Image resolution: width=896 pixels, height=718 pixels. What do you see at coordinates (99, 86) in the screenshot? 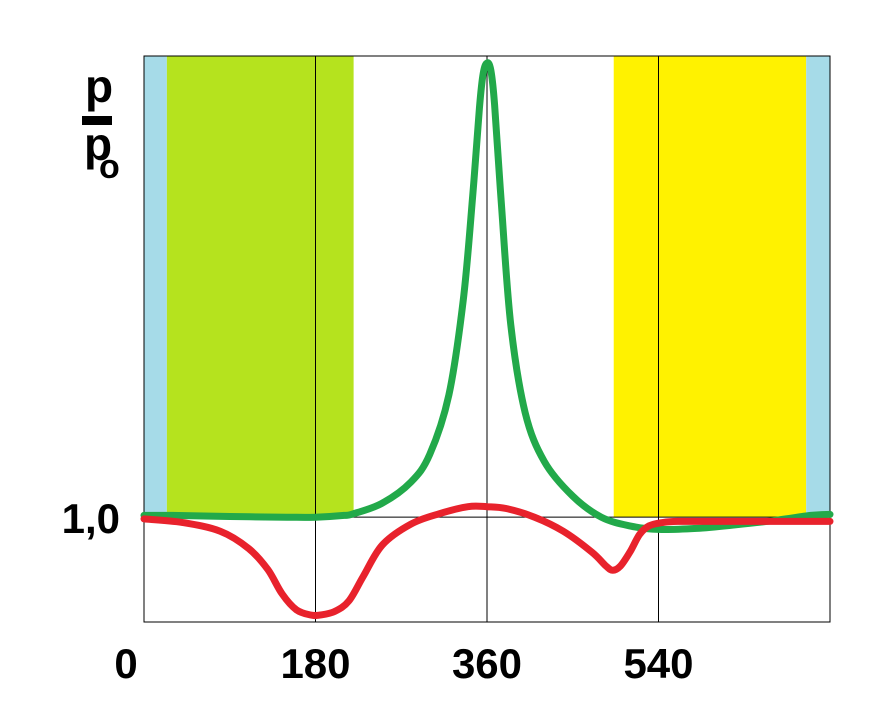
I see `y-label-numerator: p` at bounding box center [99, 86].